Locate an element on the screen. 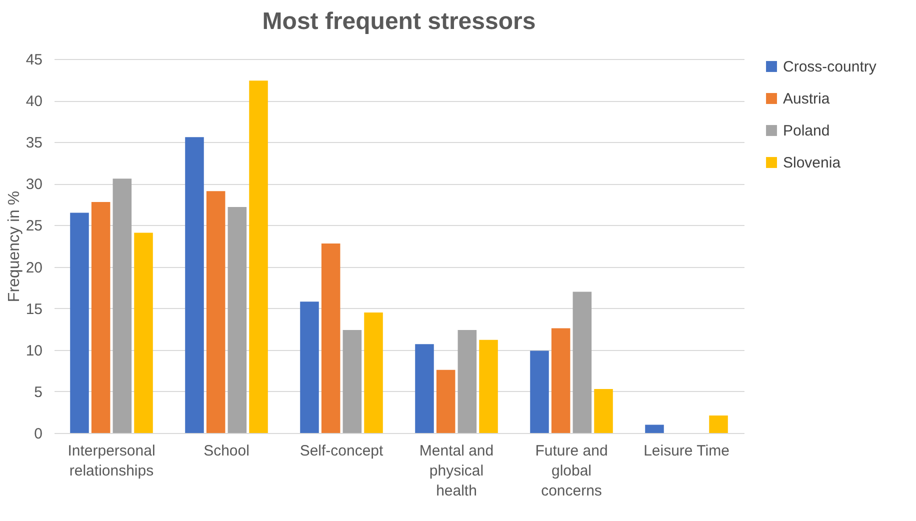 The image size is (916, 521). y-tick-label: 15 is located at coordinates (34, 309).